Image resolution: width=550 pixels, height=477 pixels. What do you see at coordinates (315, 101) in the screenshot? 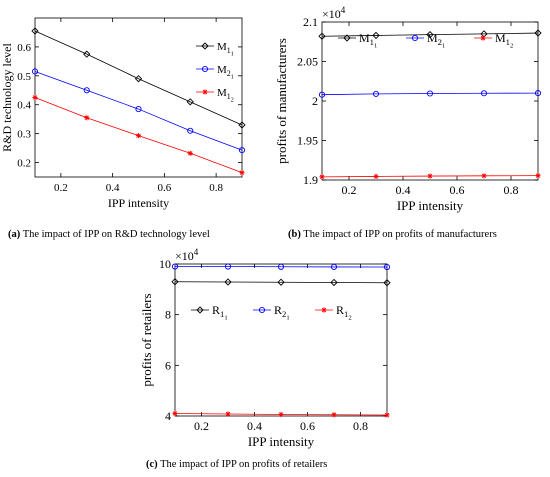
I see `y-tick-label: 2` at bounding box center [315, 101].